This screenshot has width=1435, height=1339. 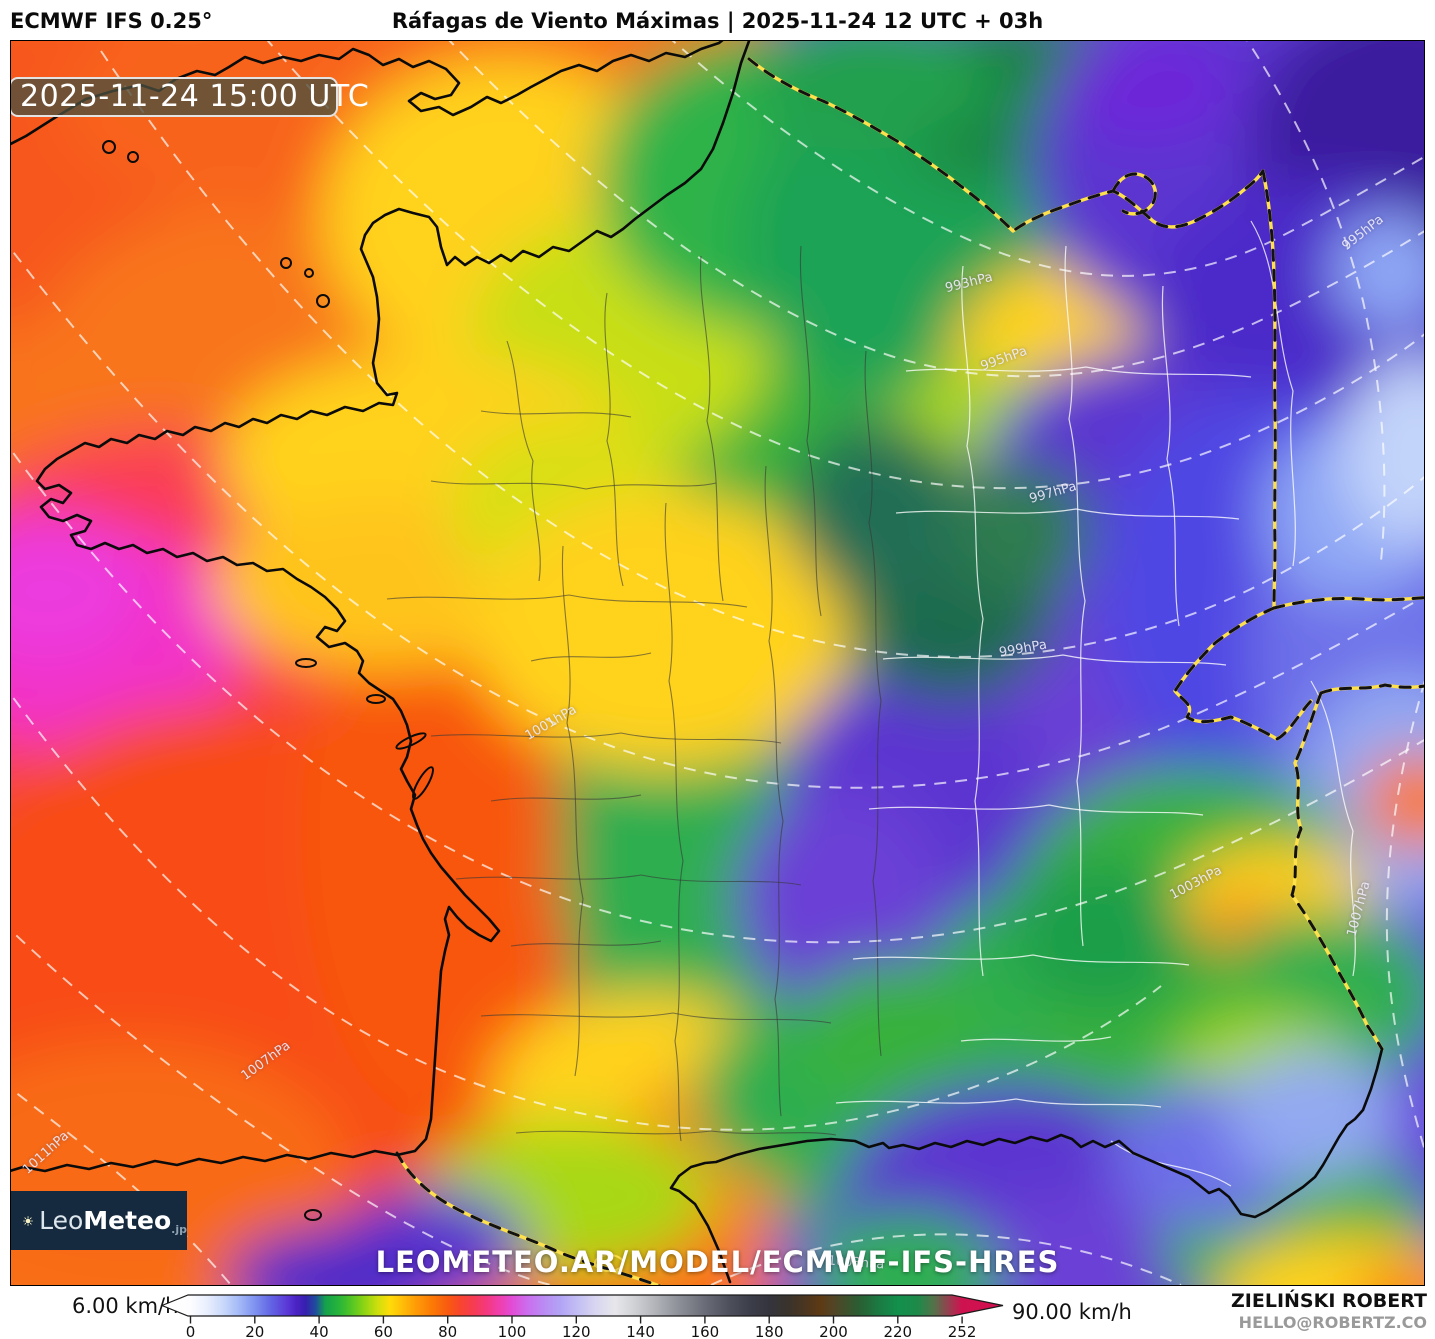 What do you see at coordinates (190, 97) in the screenshot?
I see `timestamp-overlay: 2025-11-24 15:00 UTC` at bounding box center [190, 97].